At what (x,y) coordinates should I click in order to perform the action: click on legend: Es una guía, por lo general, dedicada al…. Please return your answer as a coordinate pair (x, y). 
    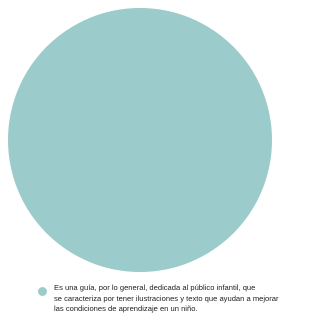
    Looking at the image, I should click on (185, 299).